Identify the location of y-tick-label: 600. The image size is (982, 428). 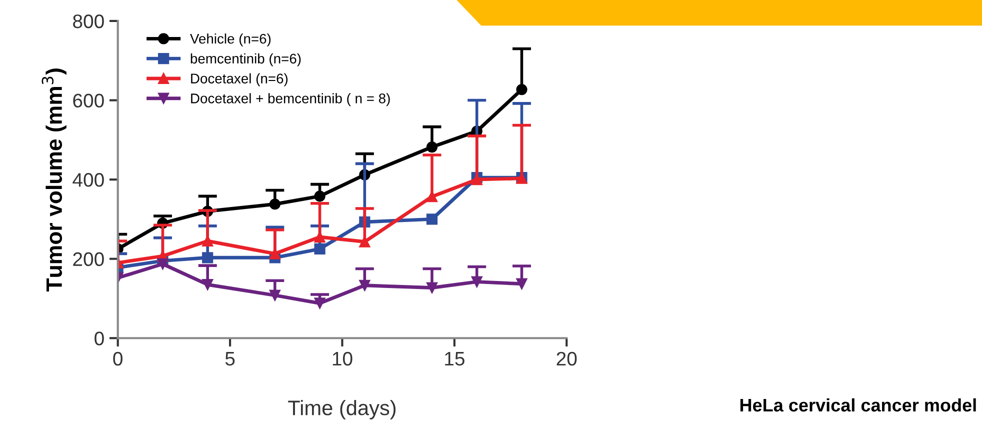
(88, 101).